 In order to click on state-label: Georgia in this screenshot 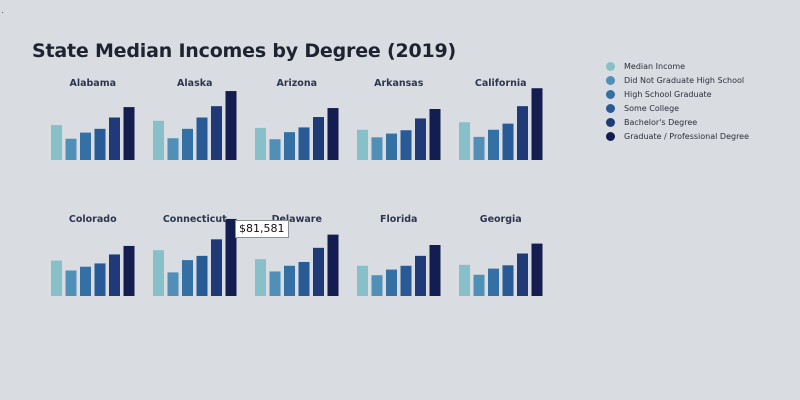, I will do `click(501, 219)`.